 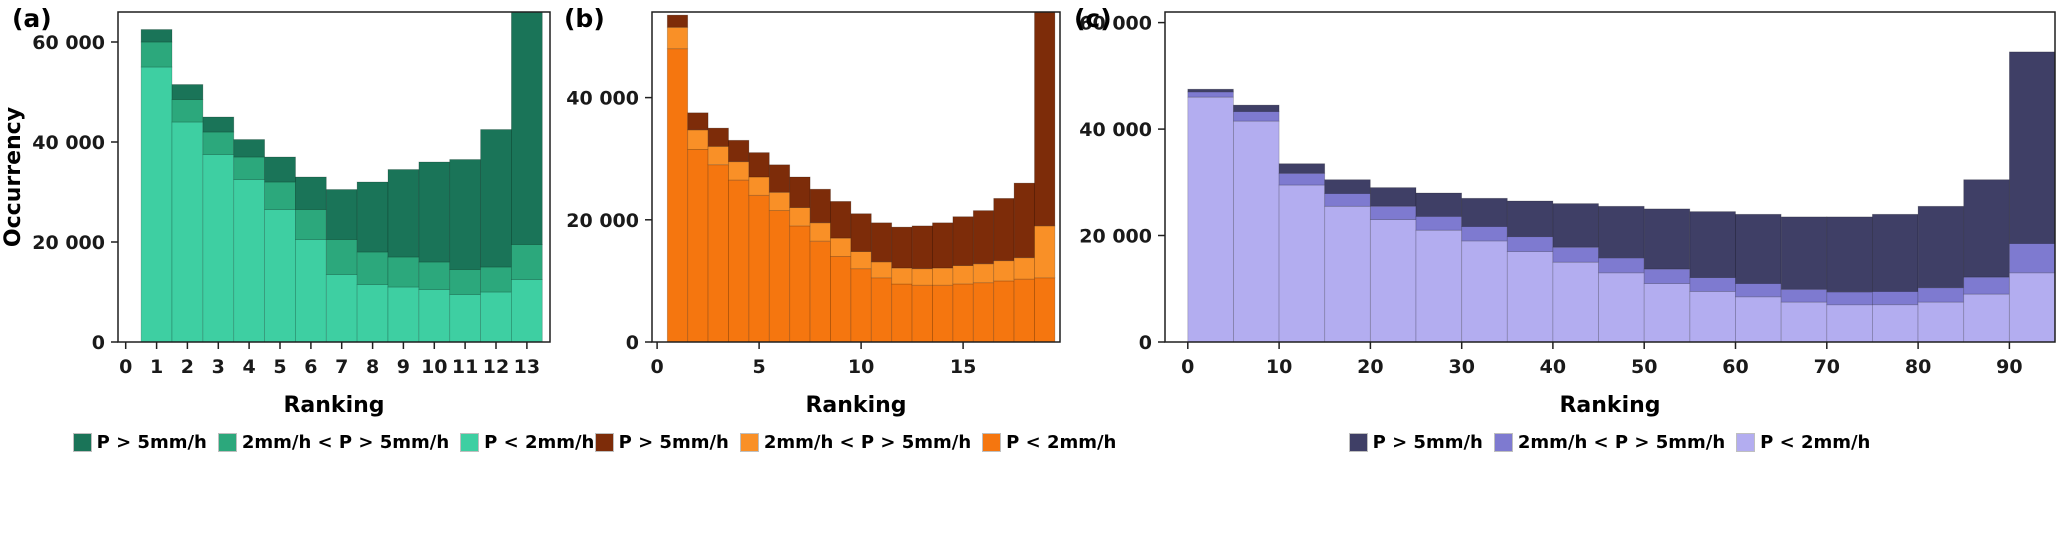 I want to click on x-tick-label: 12, so click(x=496, y=367).